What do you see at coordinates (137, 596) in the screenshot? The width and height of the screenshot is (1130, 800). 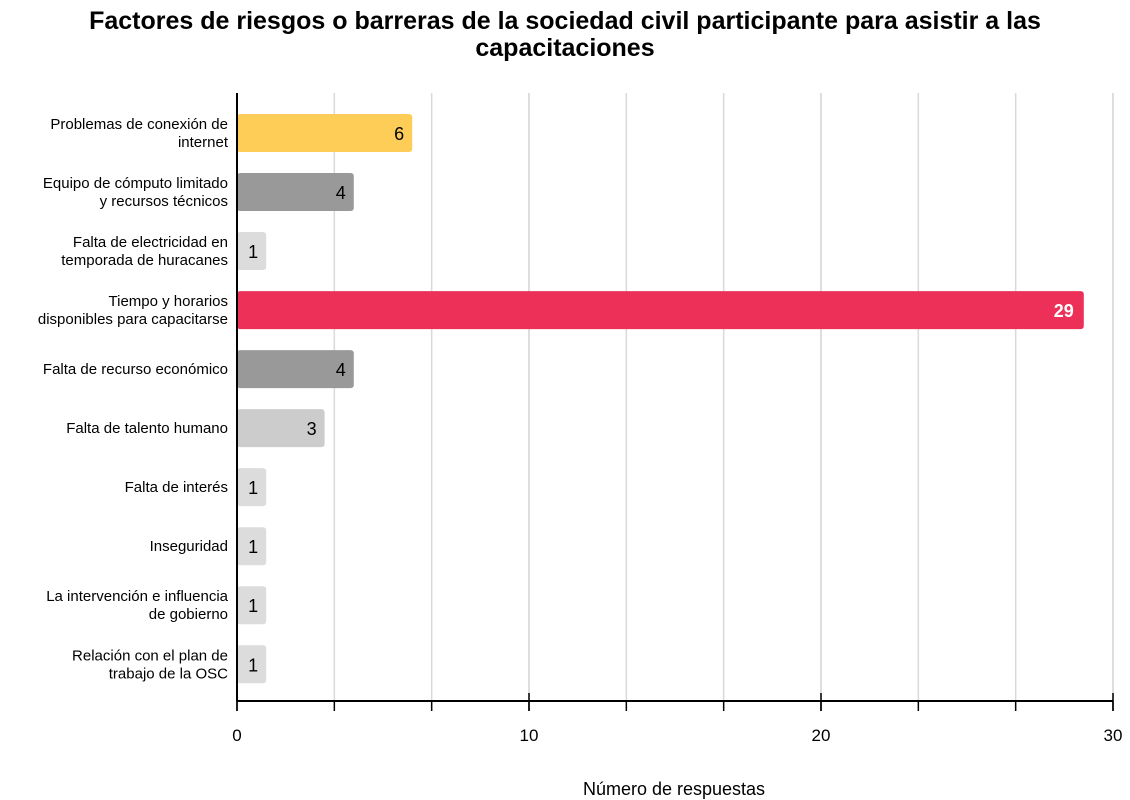 I see `y-tick-label: La intervención e influencia` at bounding box center [137, 596].